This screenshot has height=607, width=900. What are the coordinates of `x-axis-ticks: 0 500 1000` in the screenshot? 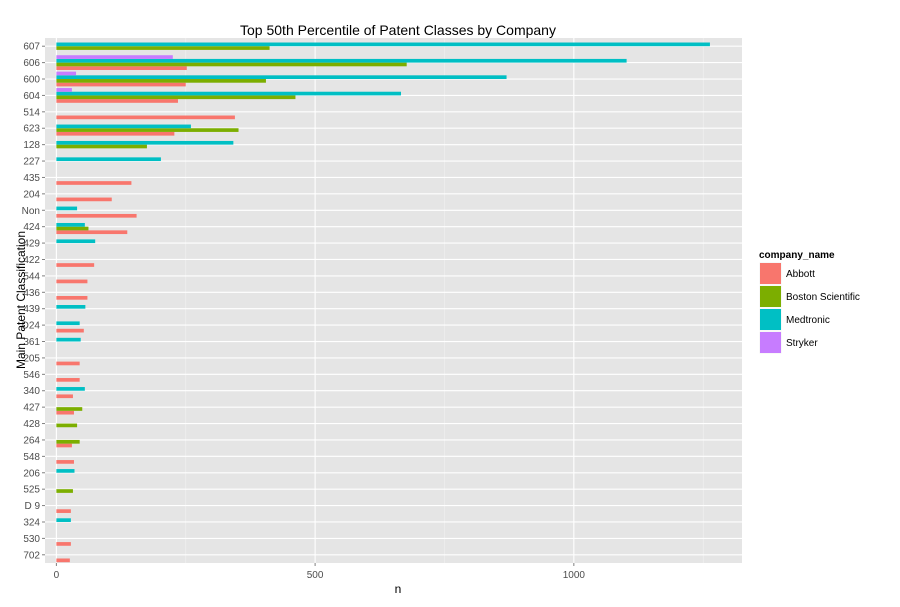 It's located at (320, 572).